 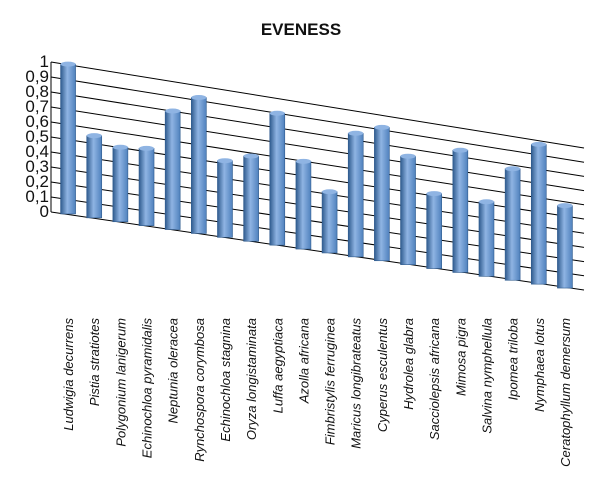 What do you see at coordinates (120, 382) in the screenshot?
I see `x-tick-label: Polygonium lanigerum` at bounding box center [120, 382].